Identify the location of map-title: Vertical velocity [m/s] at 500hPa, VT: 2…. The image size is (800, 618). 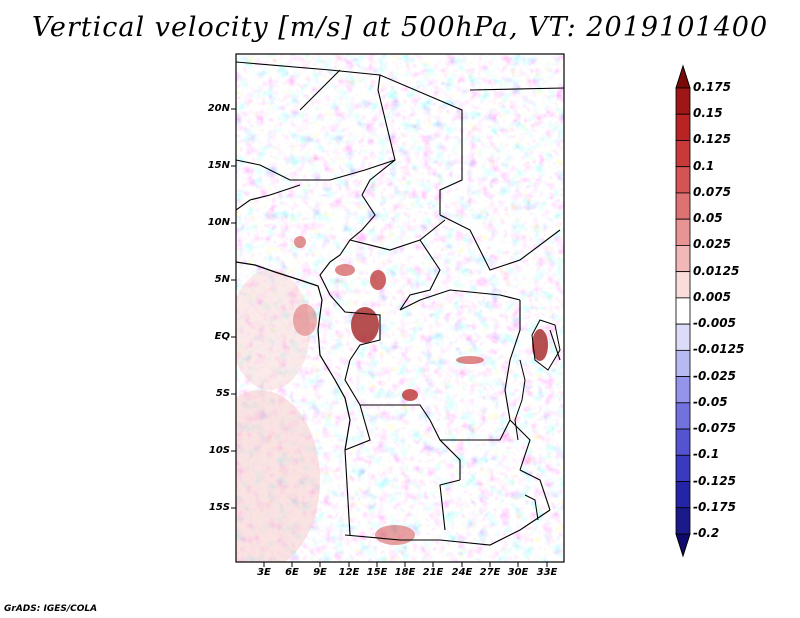
(400, 27).